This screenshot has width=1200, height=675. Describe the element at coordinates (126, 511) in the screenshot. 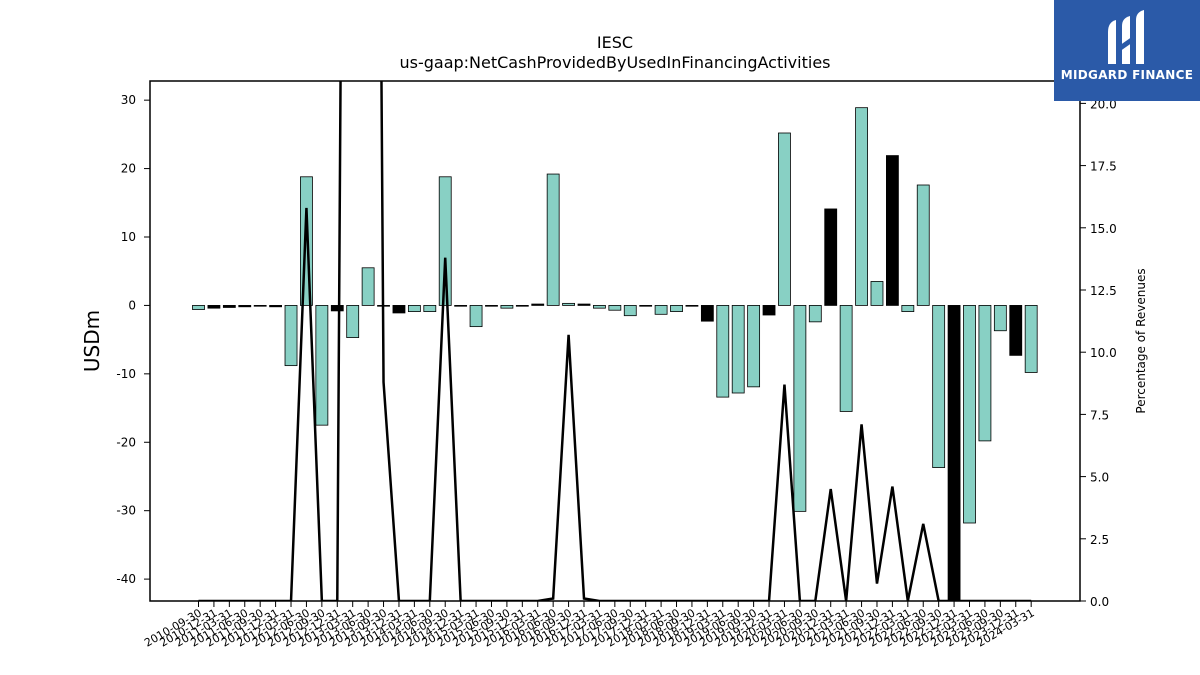

I see `y-tick-label: -30` at that location.